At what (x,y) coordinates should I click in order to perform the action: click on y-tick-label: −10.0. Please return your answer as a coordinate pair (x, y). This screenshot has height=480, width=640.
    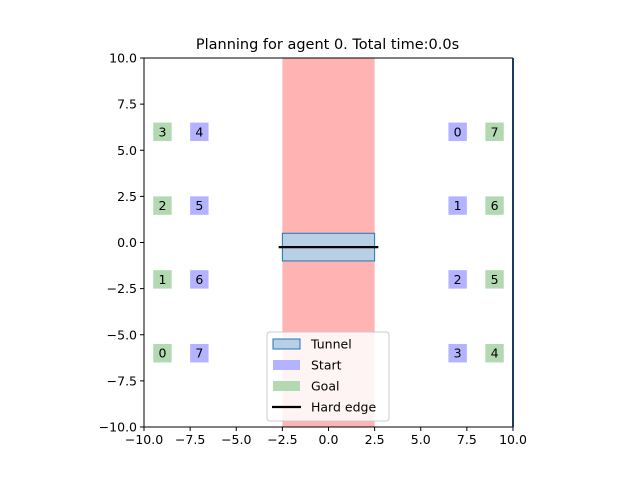
    Looking at the image, I should click on (118, 427).